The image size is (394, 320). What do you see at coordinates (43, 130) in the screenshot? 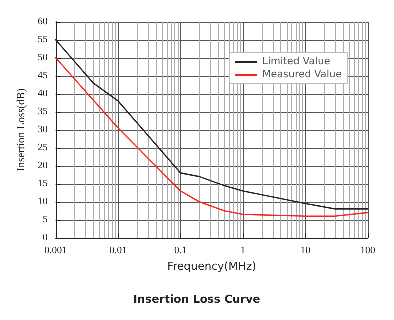
I see `y-tick-label: 30` at bounding box center [43, 130].